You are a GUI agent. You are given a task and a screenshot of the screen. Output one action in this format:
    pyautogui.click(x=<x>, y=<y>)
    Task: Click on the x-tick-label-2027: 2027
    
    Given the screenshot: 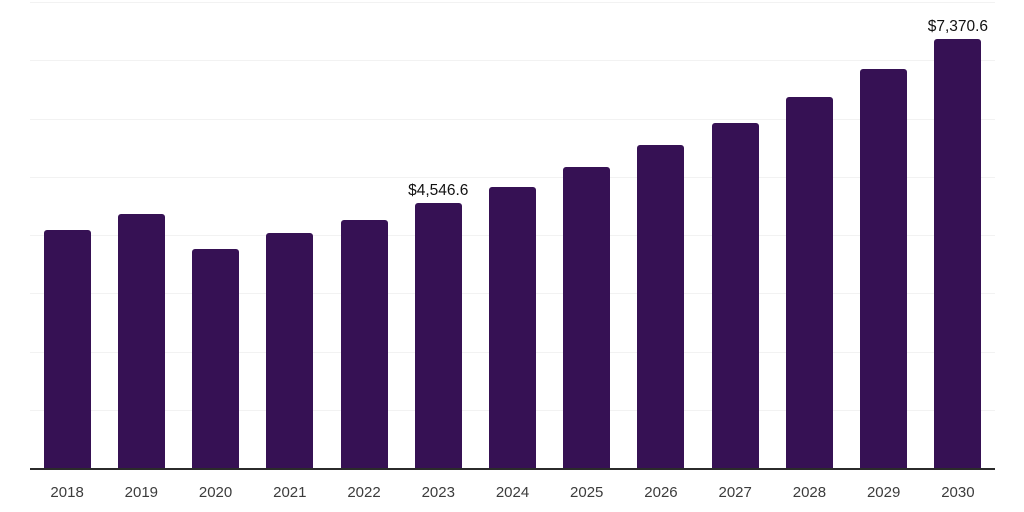 What is the action you would take?
    pyautogui.click(x=735, y=492)
    